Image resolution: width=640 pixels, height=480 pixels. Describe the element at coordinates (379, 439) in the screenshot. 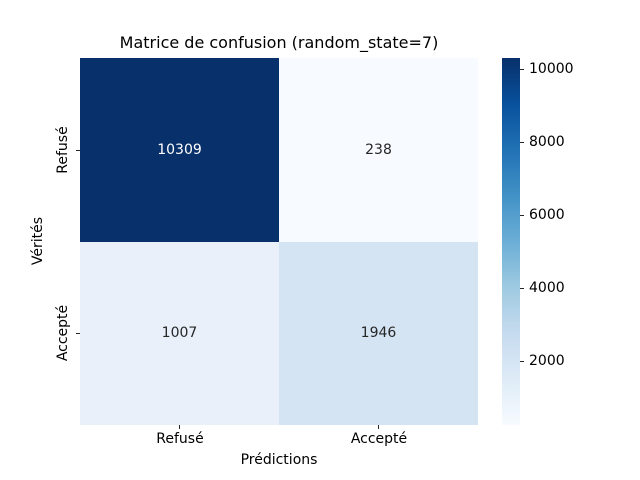

I see `x-tick-label-accepte: Accepté` at that location.